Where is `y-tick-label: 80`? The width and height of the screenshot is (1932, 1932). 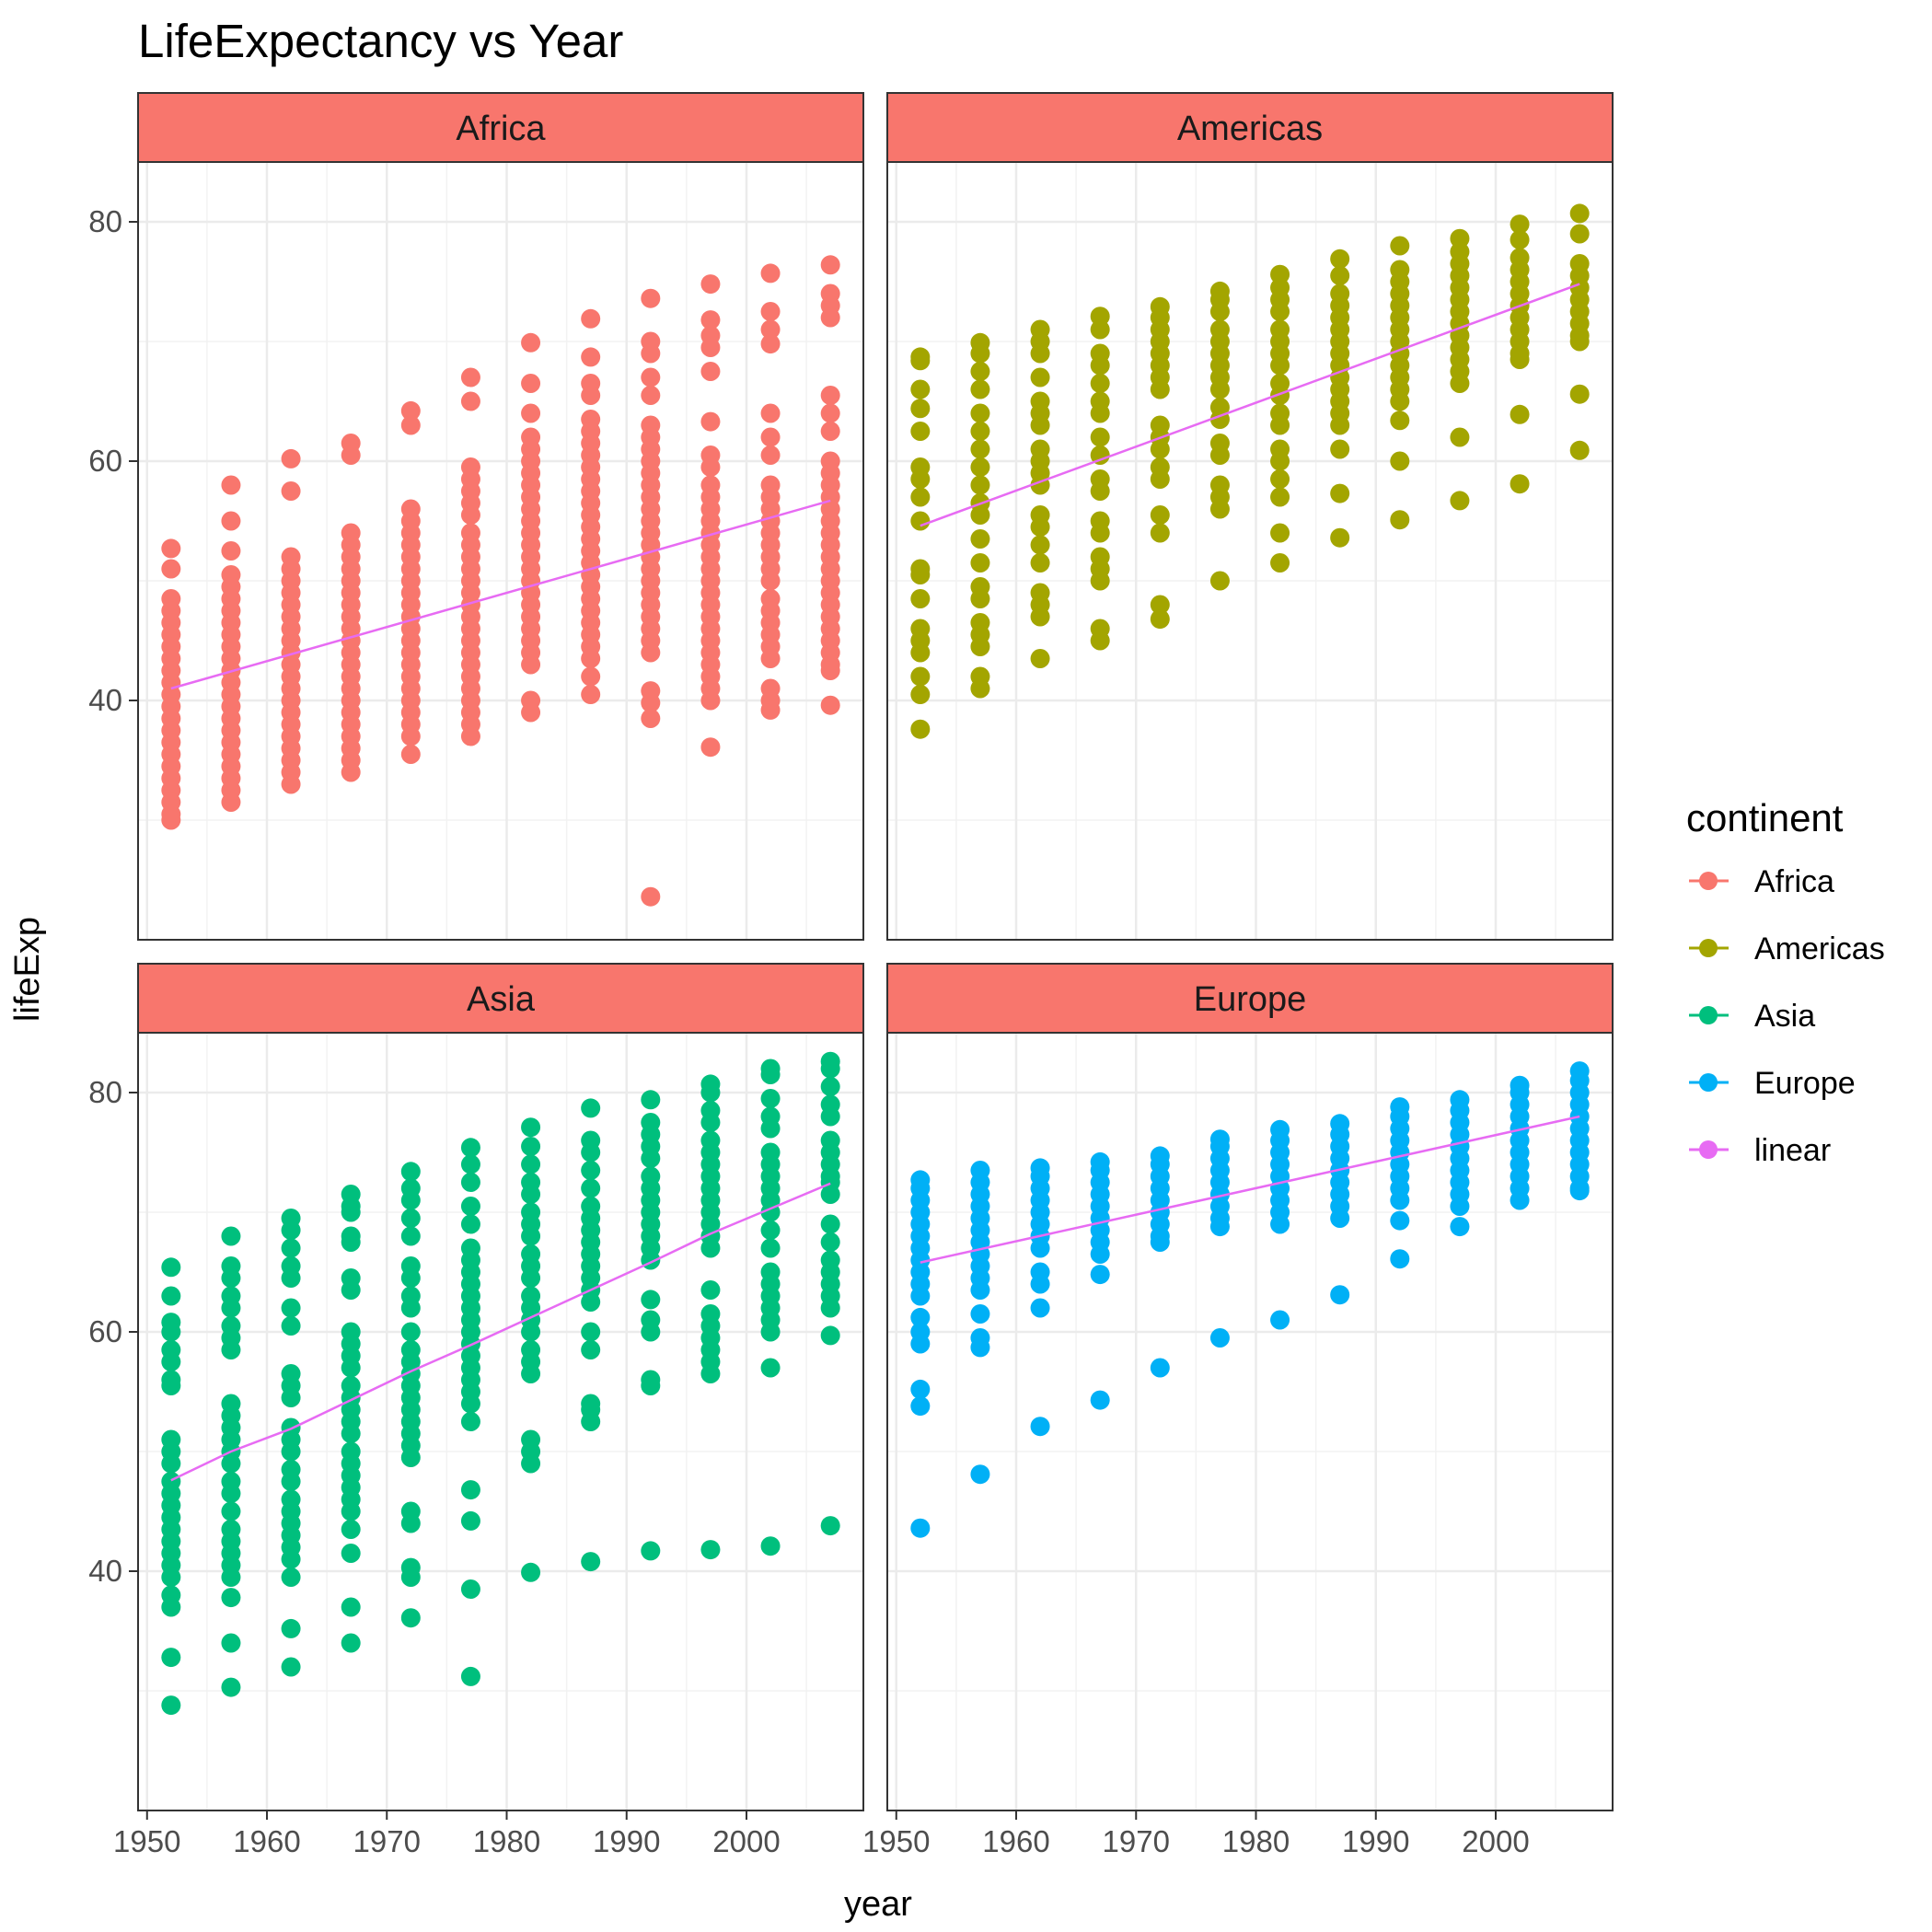 y-tick-label: 80 is located at coordinates (105, 1092).